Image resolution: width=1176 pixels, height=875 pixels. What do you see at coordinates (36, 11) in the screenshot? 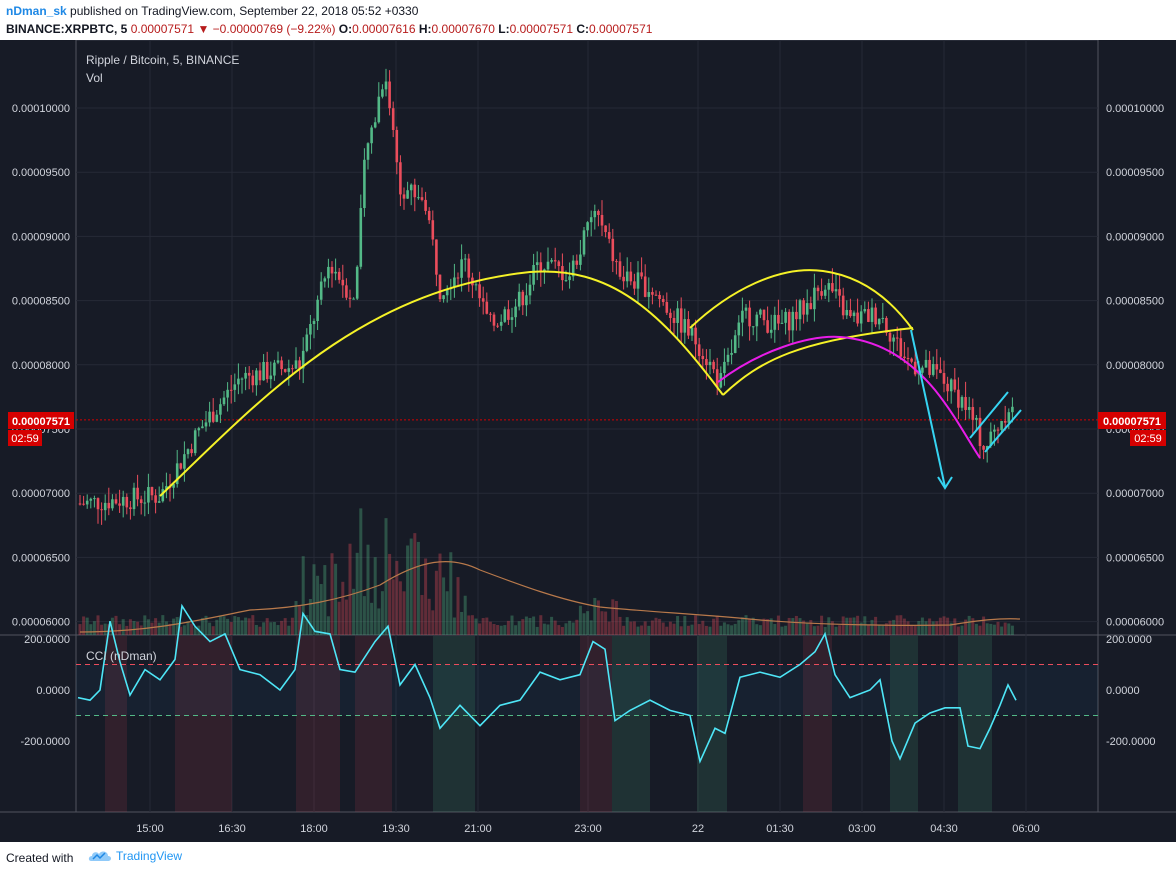
I see `username-link: nDman_sk` at bounding box center [36, 11].